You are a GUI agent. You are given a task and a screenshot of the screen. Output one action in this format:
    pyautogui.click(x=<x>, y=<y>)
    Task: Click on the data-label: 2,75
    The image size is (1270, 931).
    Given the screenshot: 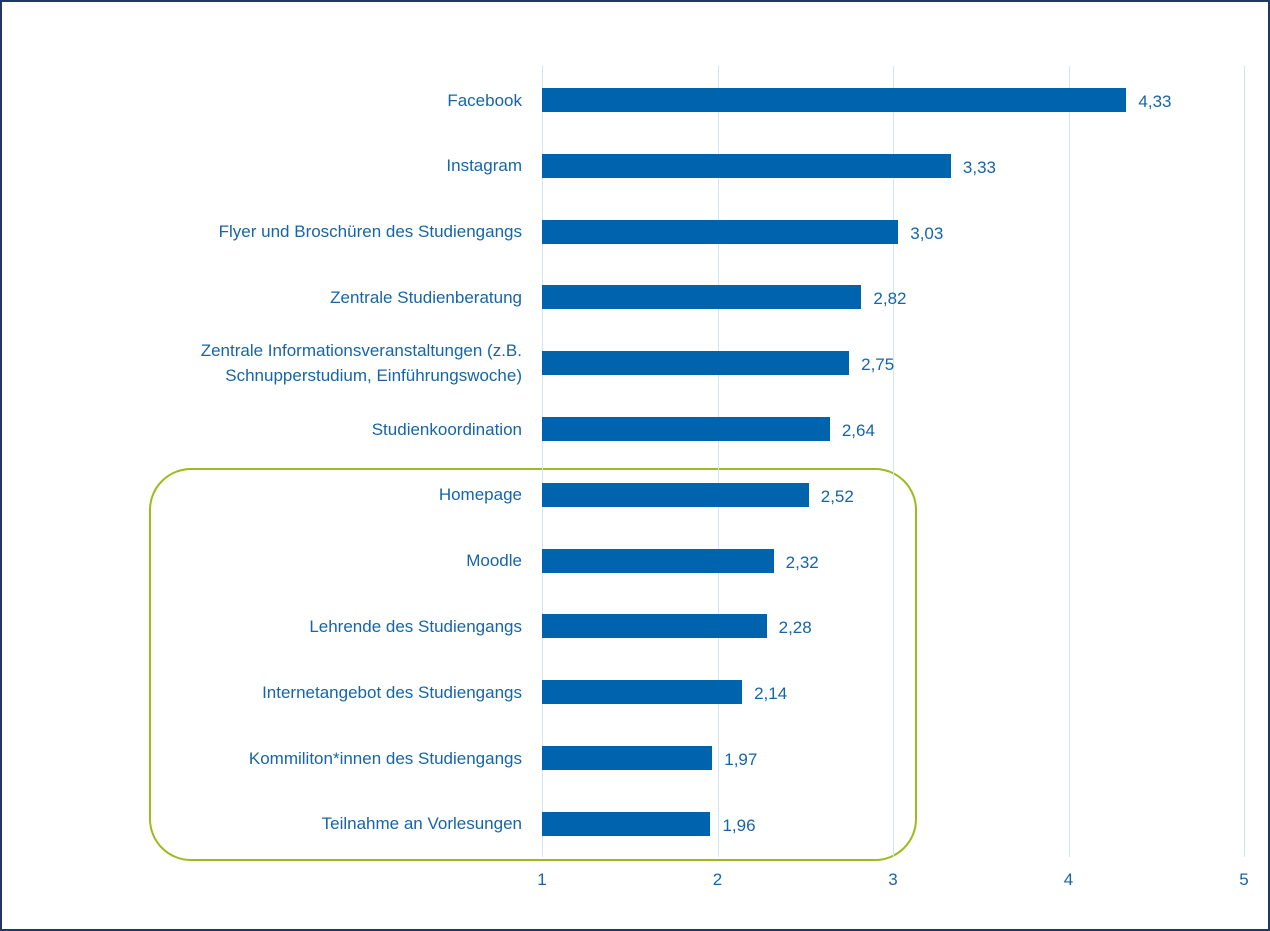 What is the action you would take?
    pyautogui.click(x=878, y=365)
    